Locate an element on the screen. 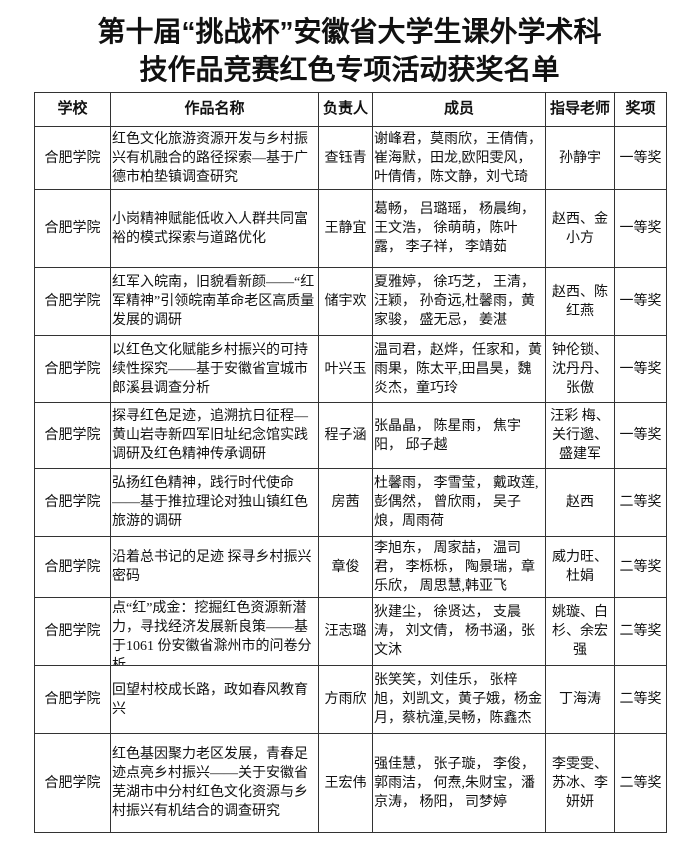 This screenshot has height=866, width=699. work-text: 红色文化旅游资源开发与乡村振兴有机融合的路径探索—基于广德市柏垫镇调查研究 is located at coordinates (210, 158).